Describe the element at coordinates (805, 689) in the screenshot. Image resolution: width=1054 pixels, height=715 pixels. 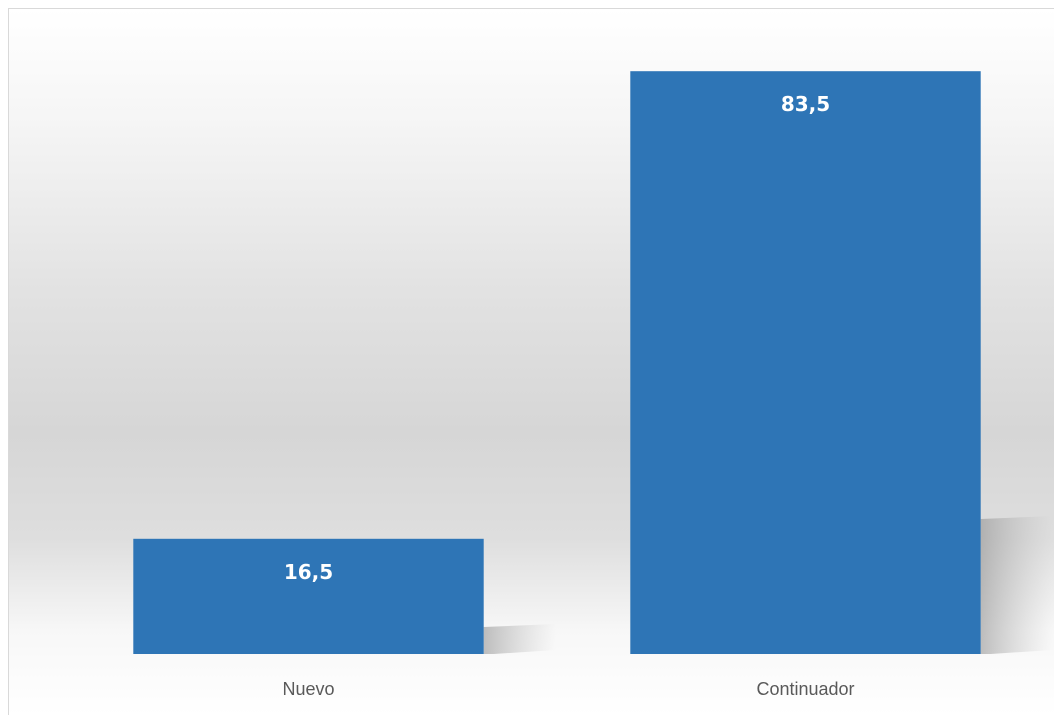
I see `category-label-continuador: Continuador` at that location.